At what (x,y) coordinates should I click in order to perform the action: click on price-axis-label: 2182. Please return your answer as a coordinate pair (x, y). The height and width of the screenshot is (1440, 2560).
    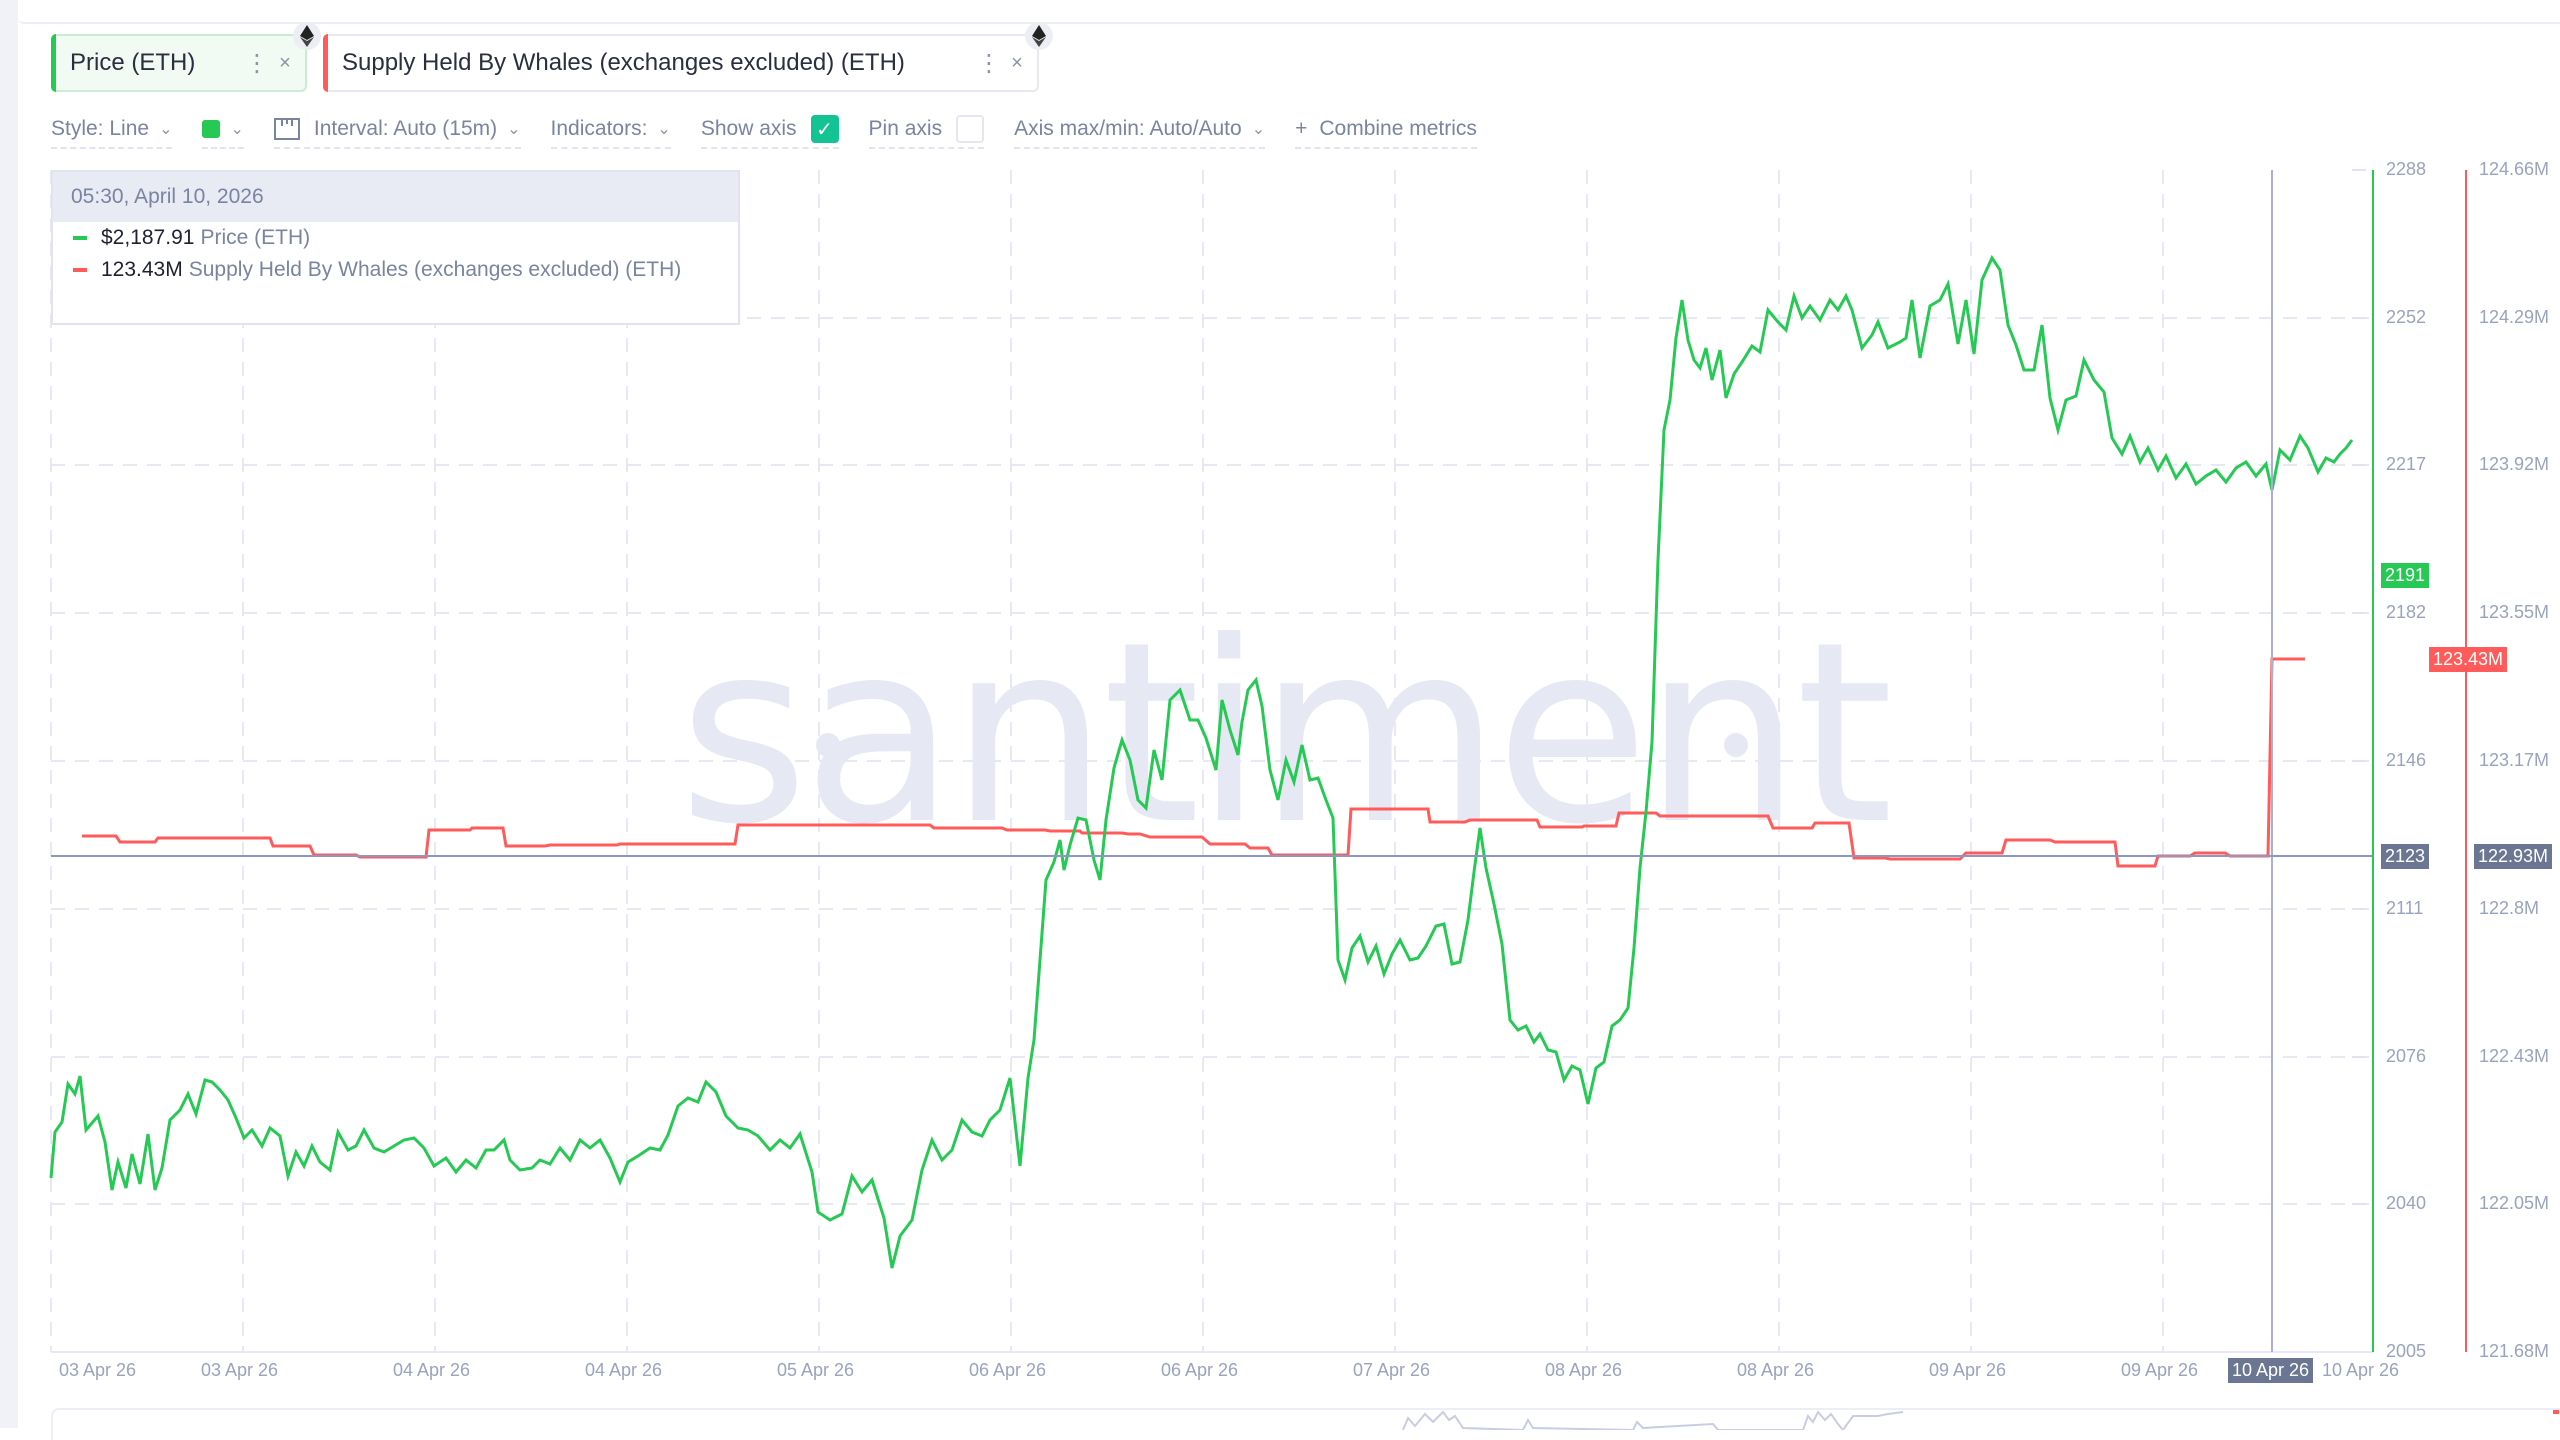
    Looking at the image, I should click on (2406, 612).